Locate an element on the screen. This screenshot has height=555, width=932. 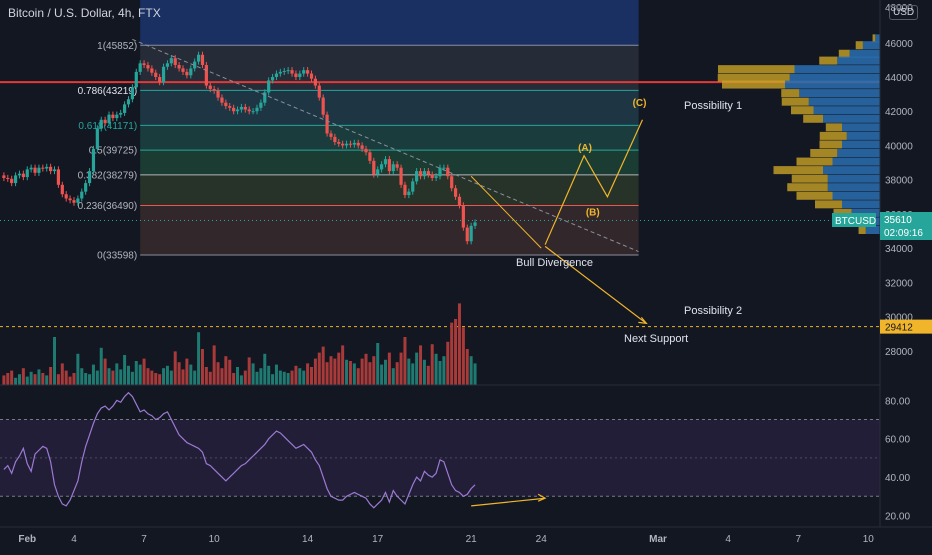
time-tick-label: 7 is located at coordinates (144, 539).